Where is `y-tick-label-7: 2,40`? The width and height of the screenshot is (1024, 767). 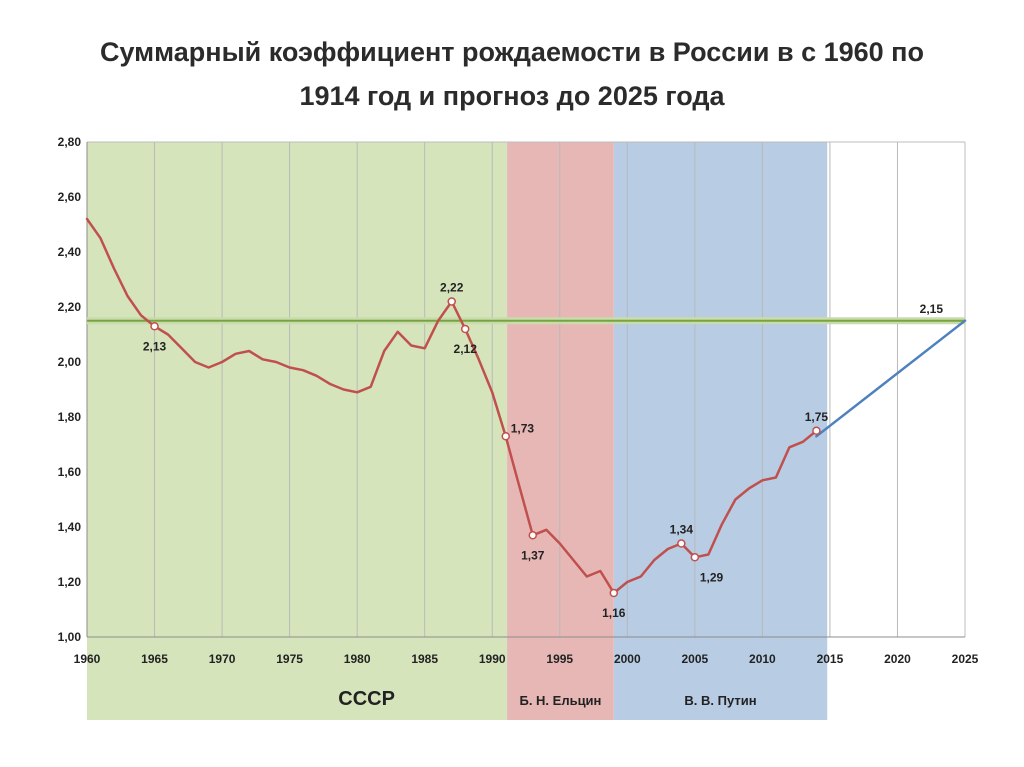
y-tick-label-7: 2,40 is located at coordinates (70, 252).